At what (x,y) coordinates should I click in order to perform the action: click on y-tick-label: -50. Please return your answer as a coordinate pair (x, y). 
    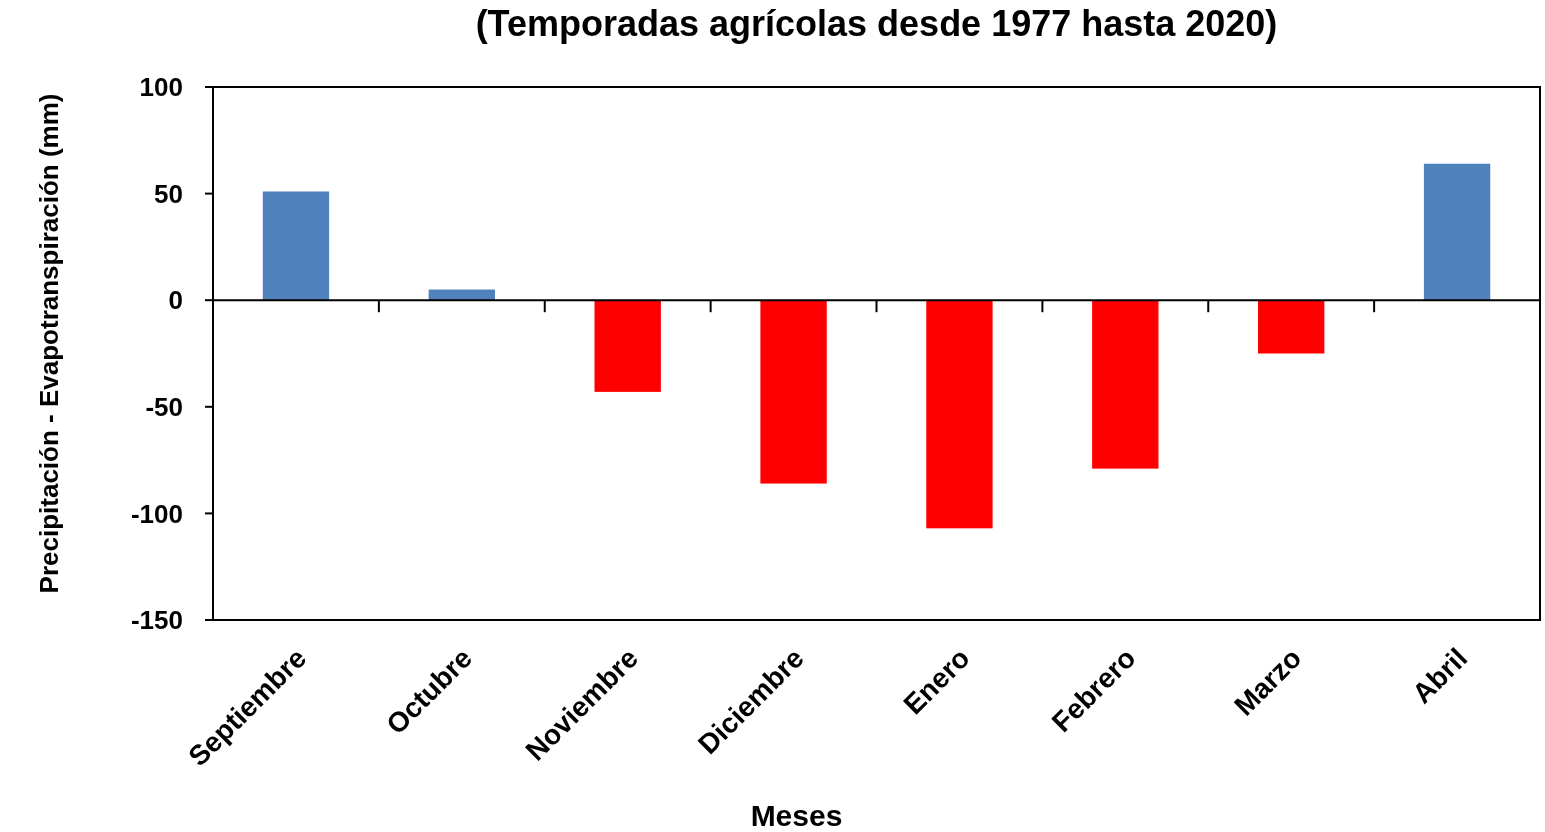
    Looking at the image, I should click on (164, 406).